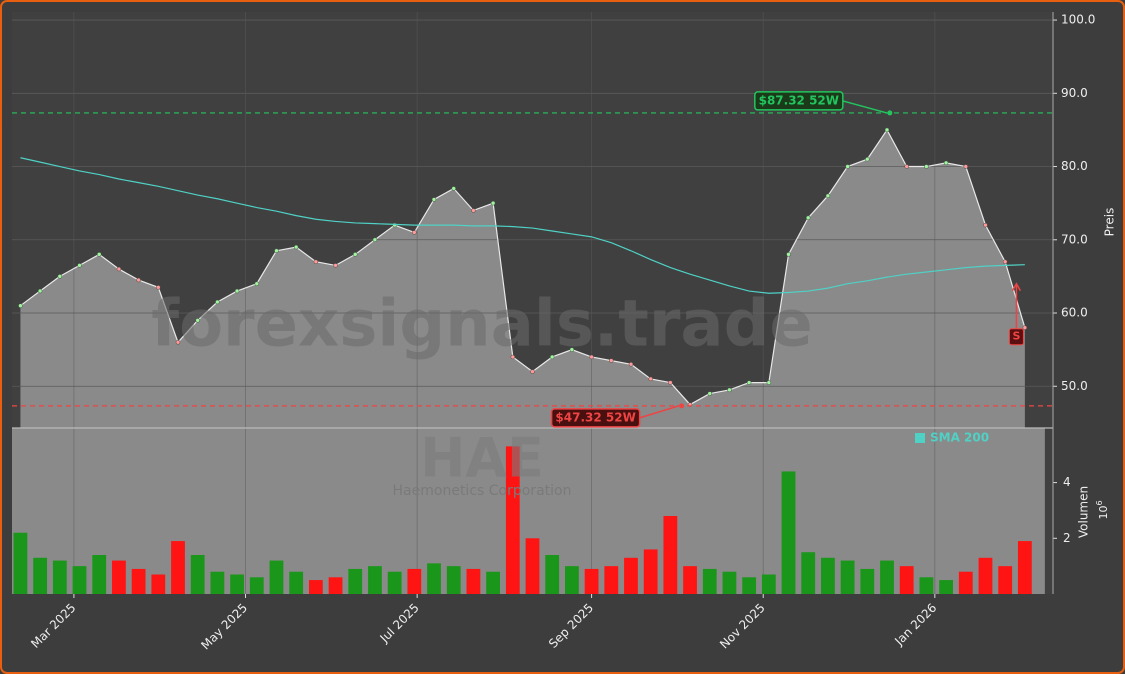 This screenshot has width=1125, height=674. I want to click on y-axis-label: Preis, so click(1110, 222).